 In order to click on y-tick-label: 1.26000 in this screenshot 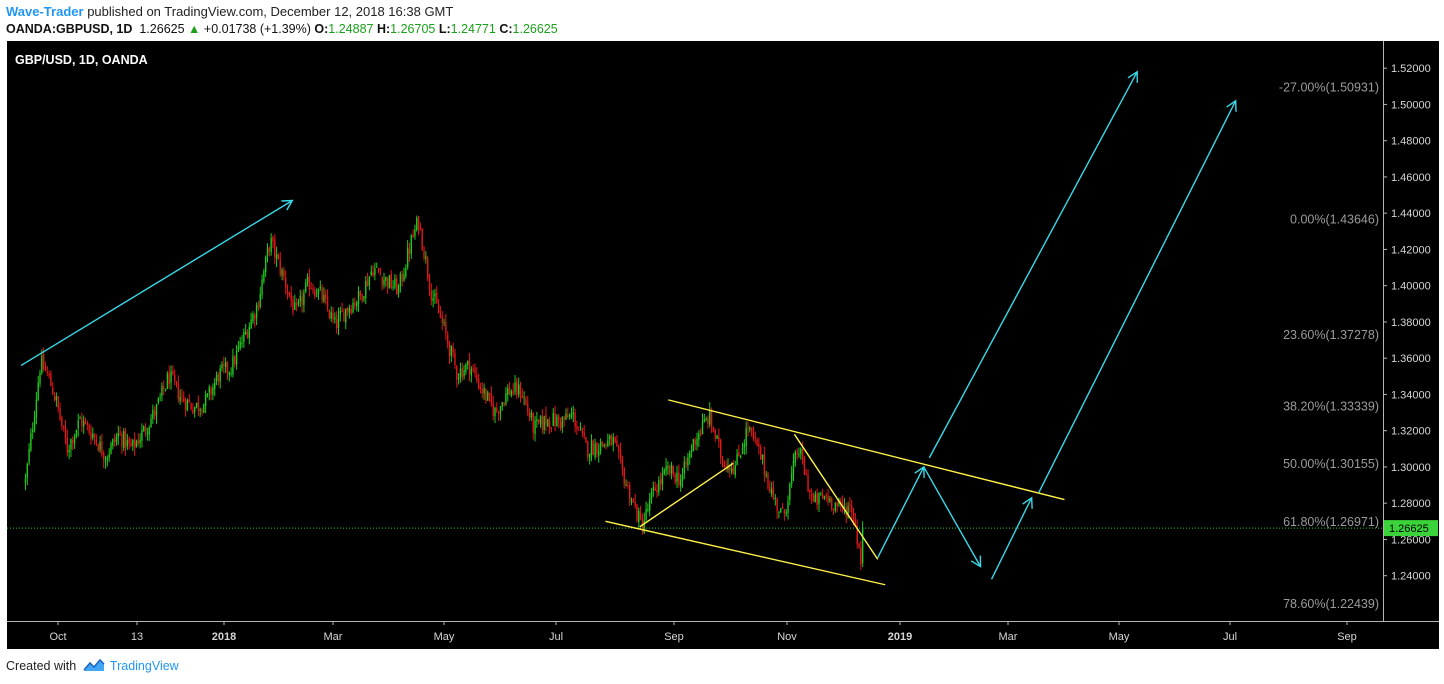, I will do `click(1411, 540)`.